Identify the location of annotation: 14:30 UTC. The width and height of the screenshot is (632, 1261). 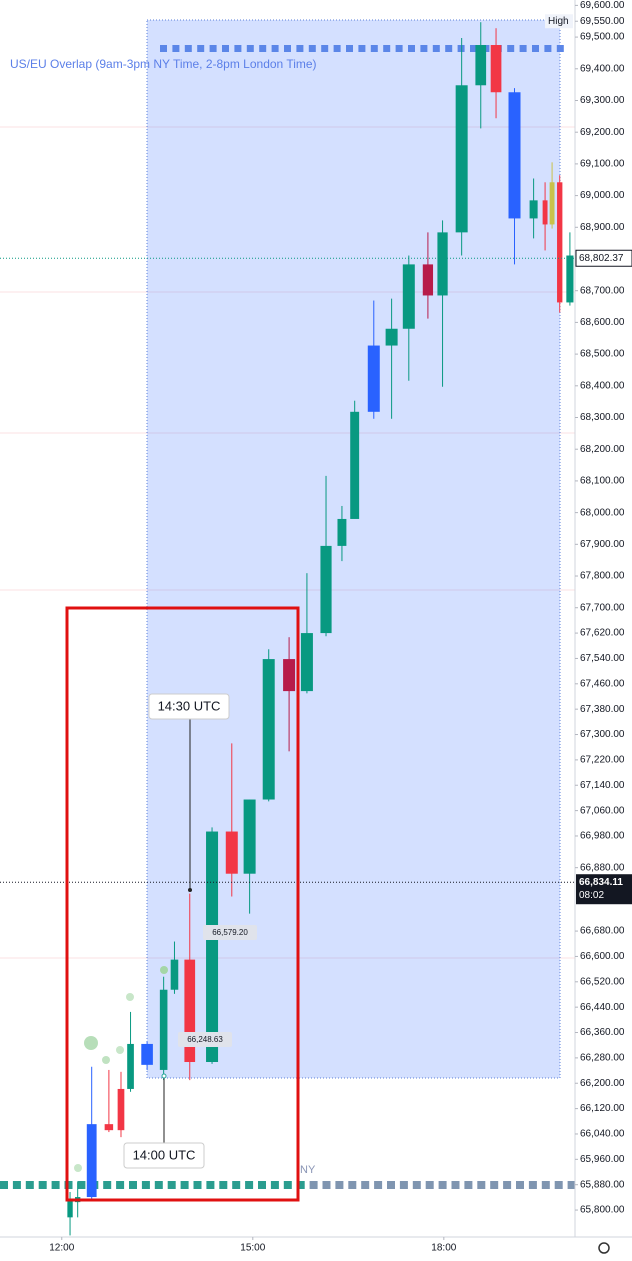
(189, 705).